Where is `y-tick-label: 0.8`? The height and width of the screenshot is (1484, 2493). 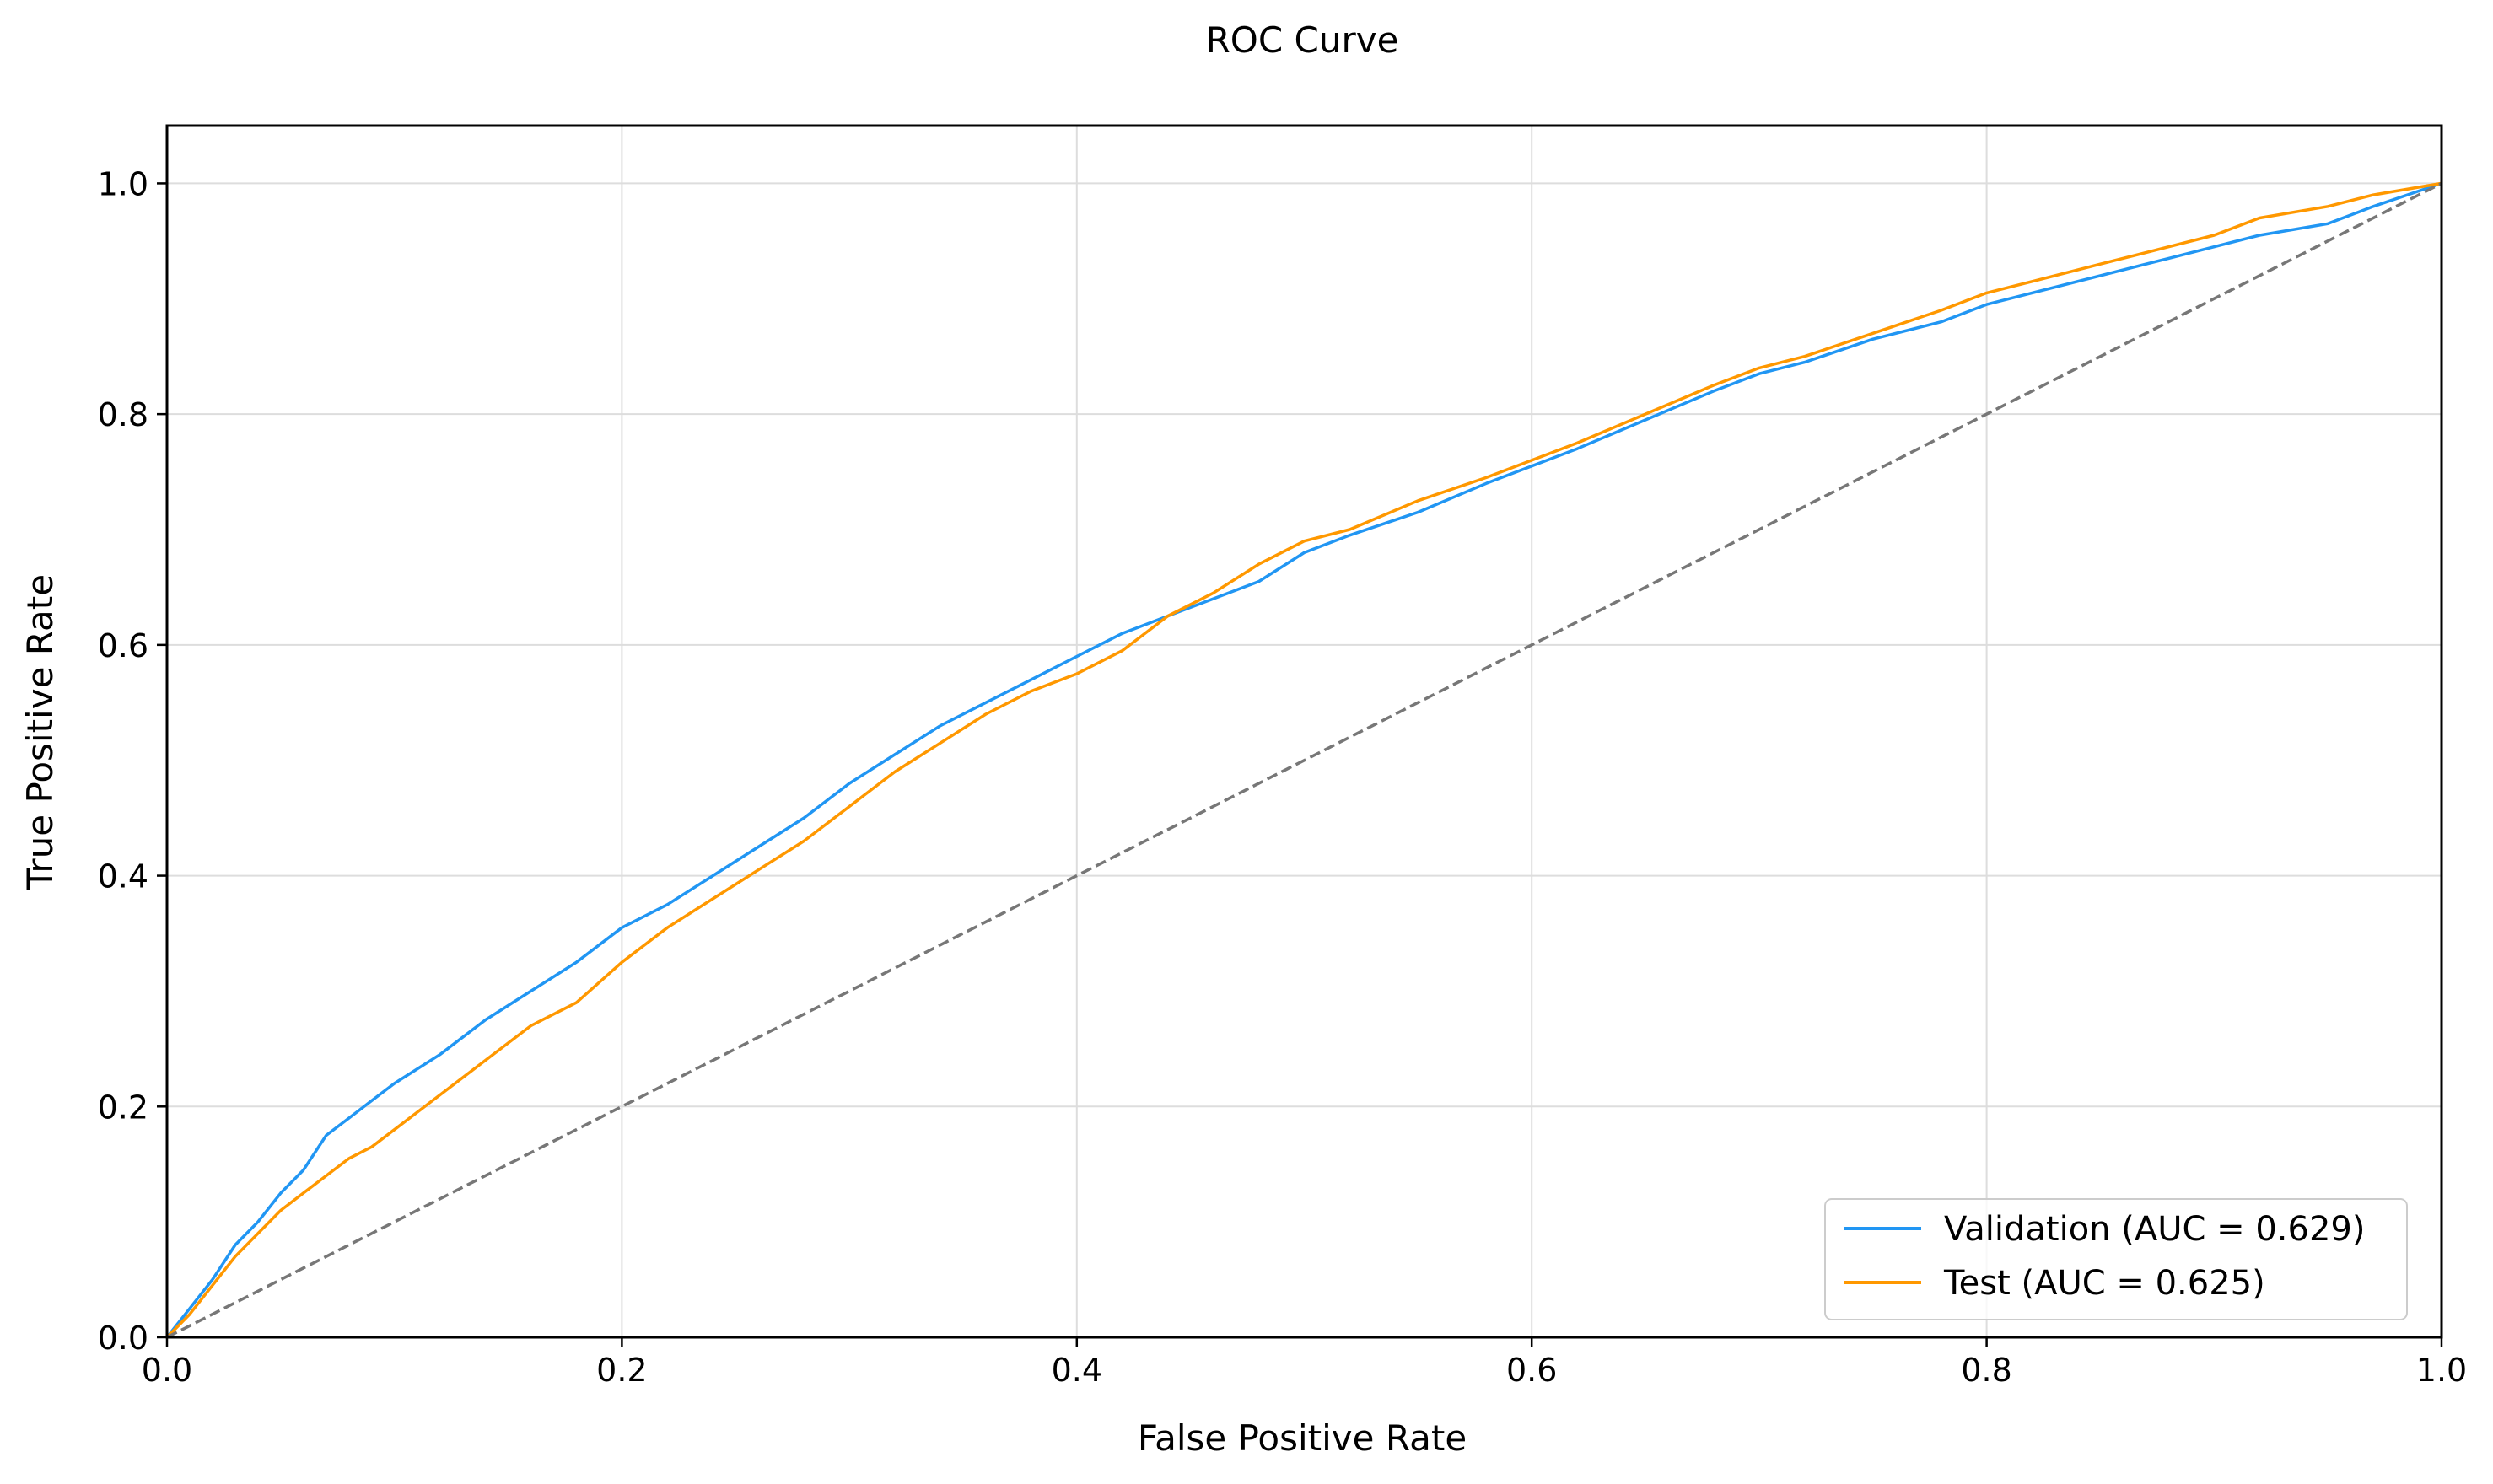
y-tick-label: 0.8 is located at coordinates (123, 414).